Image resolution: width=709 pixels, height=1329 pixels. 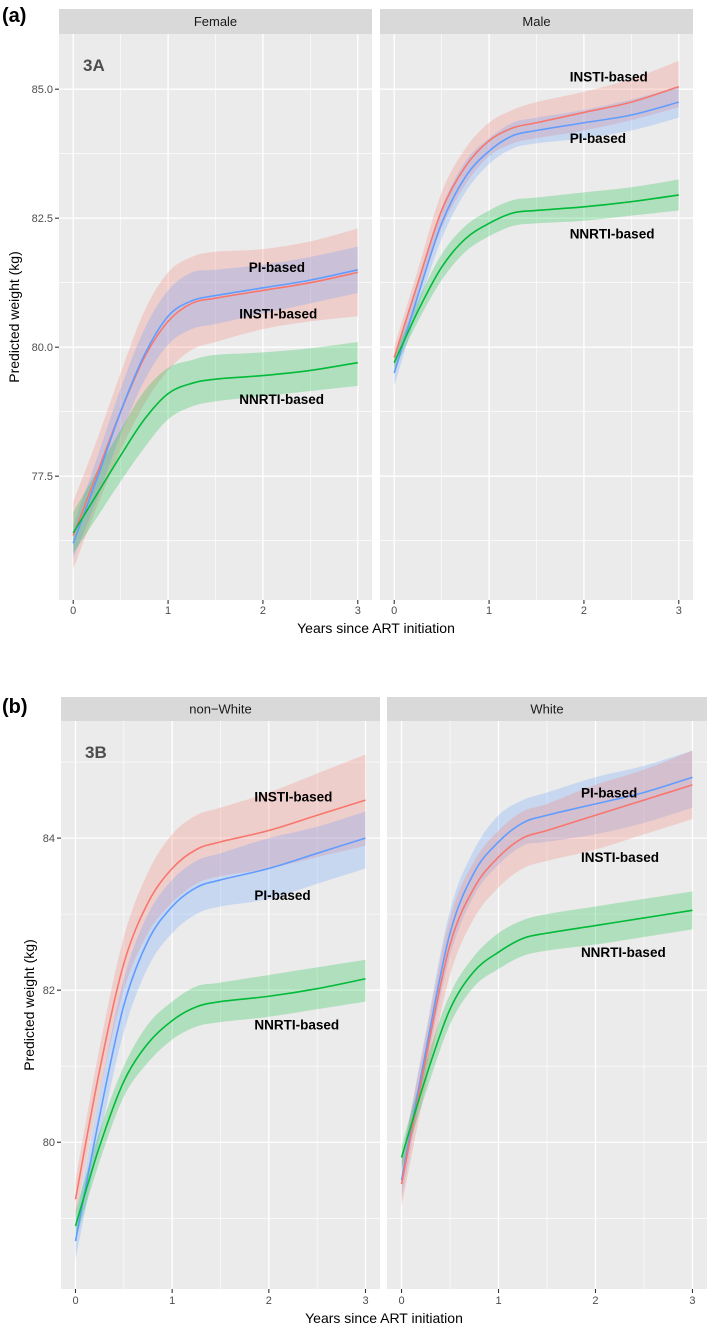 I want to click on y-tick-label: 82, so click(x=49, y=991).